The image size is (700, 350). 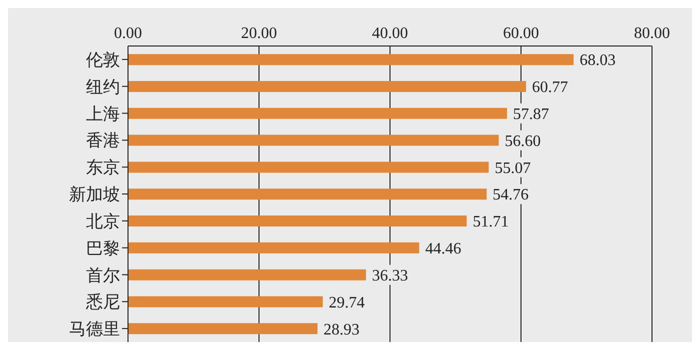 What do you see at coordinates (490, 222) in the screenshot?
I see `data-label: 51.71` at bounding box center [490, 222].